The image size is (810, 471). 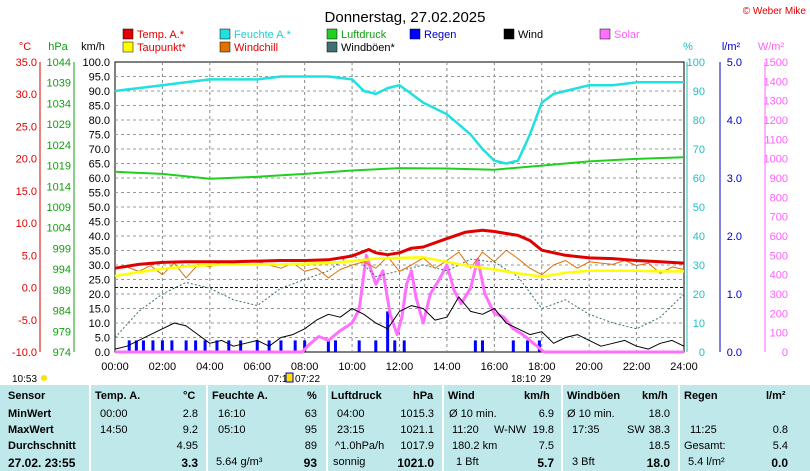 I want to click on pressure-tick-label: 1039, so click(x=59, y=84).